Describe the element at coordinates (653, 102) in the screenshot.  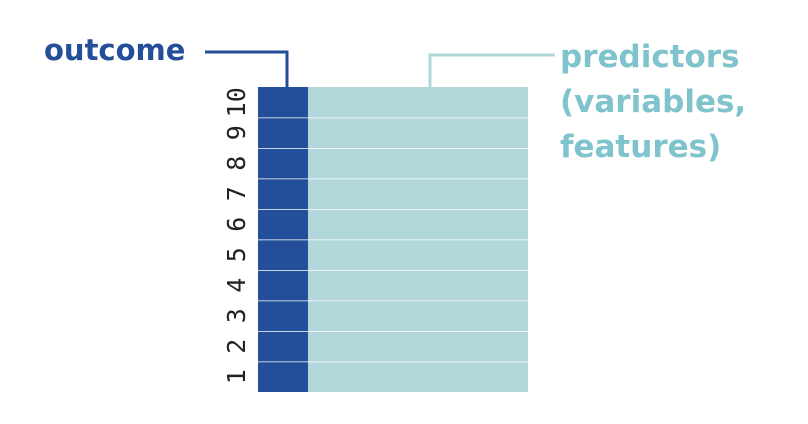
I see `predictors-label: (variables,` at that location.